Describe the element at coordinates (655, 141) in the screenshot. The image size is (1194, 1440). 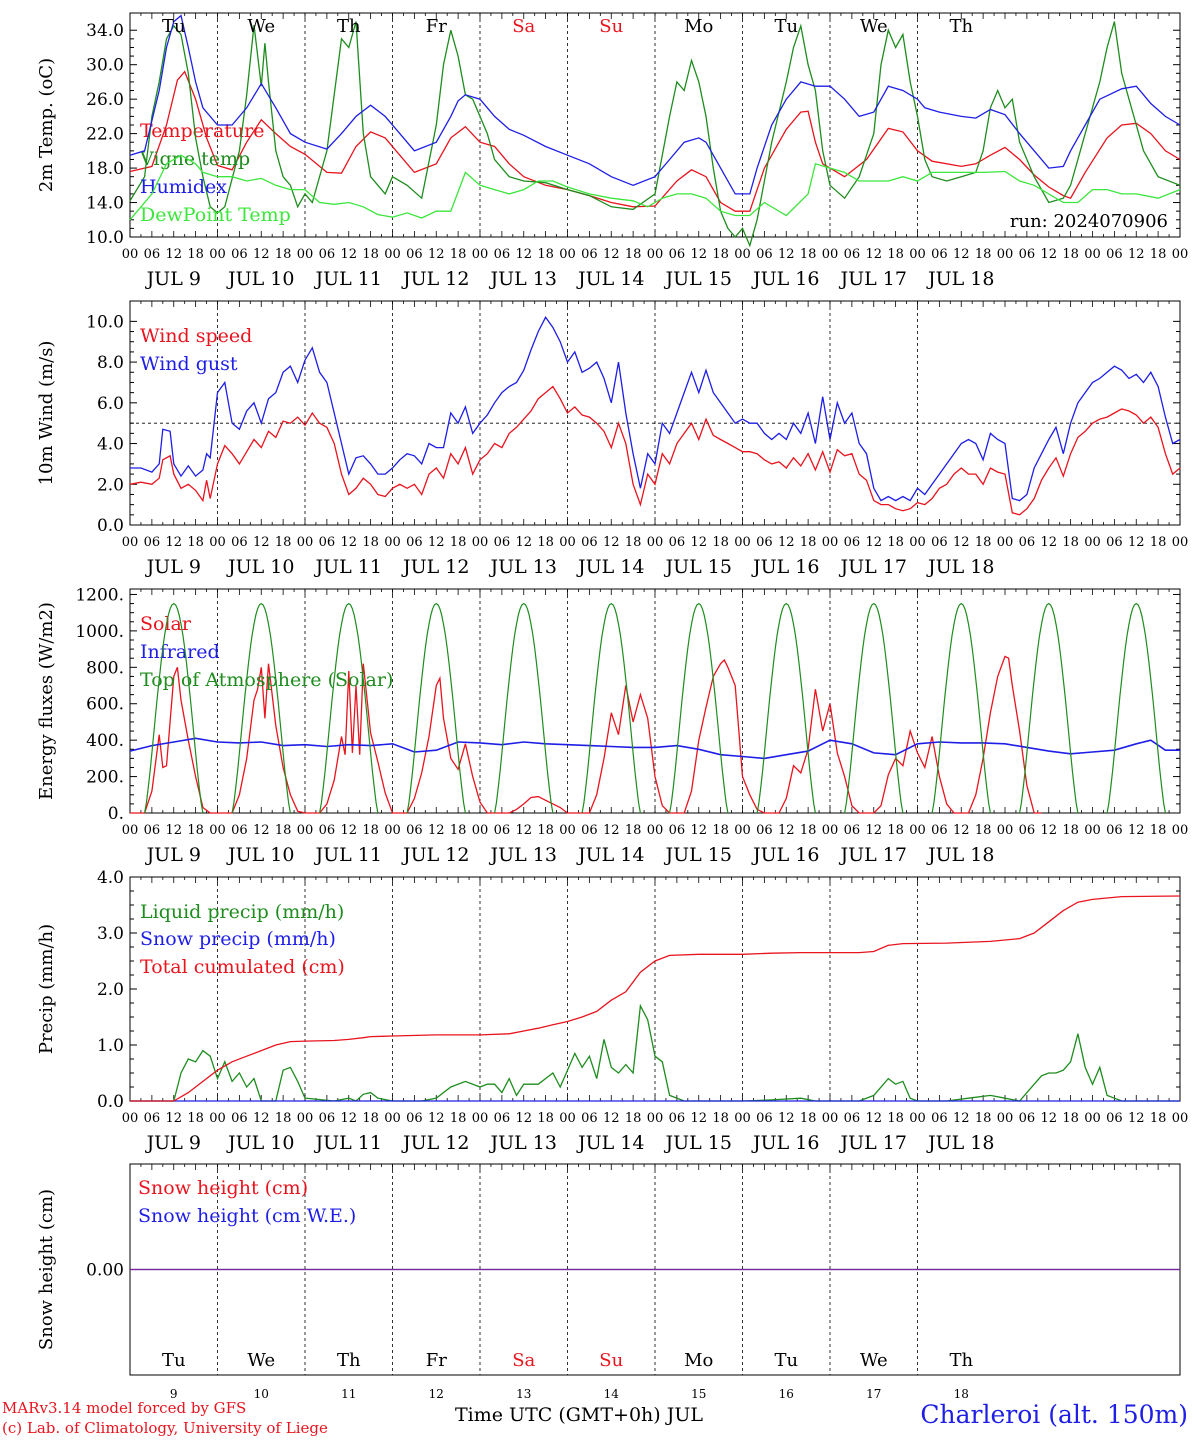
I see `series-line-temperature` at that location.